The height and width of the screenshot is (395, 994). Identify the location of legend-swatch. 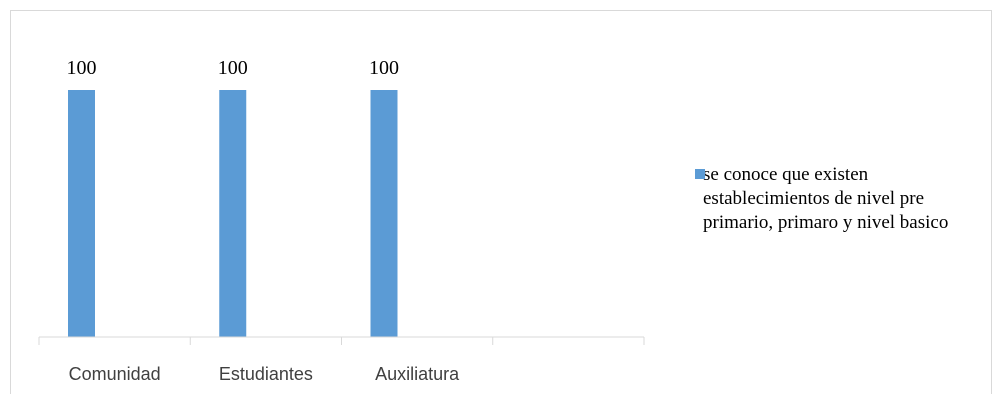
(700, 174).